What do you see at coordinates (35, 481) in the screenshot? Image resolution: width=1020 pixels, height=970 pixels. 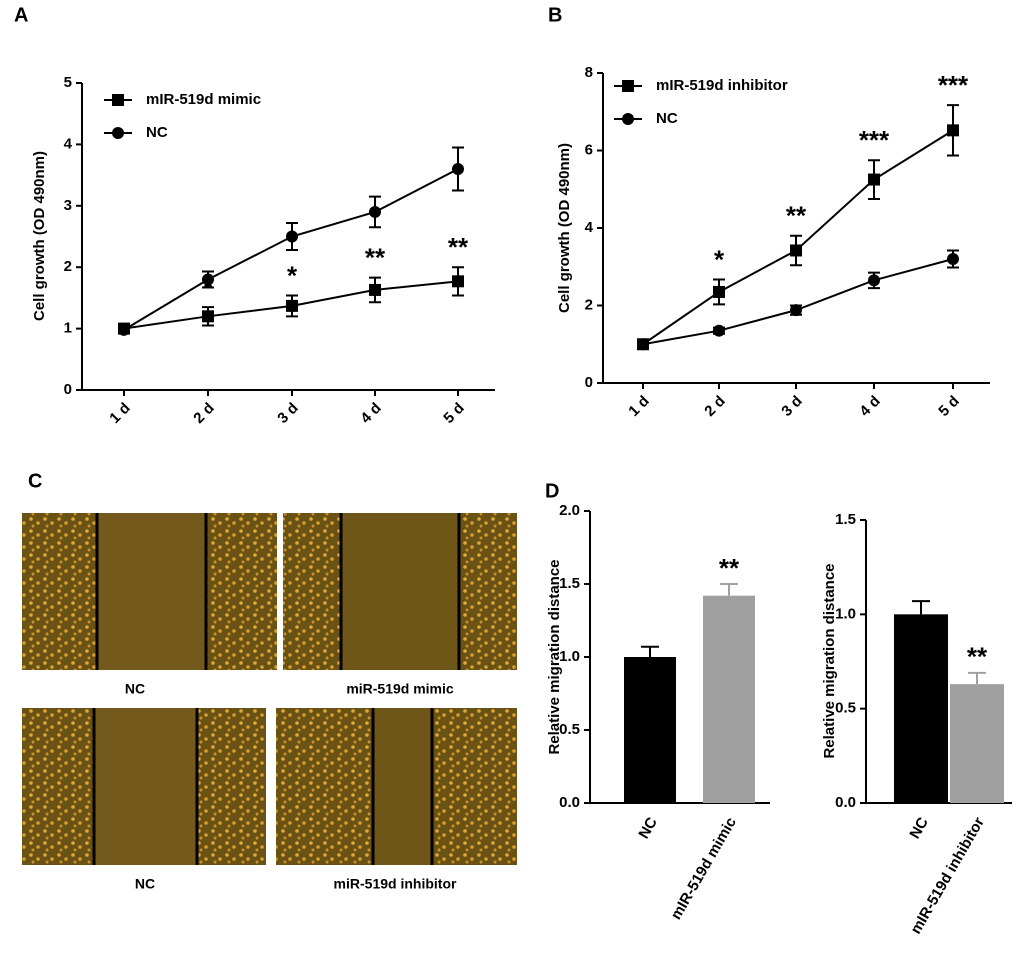 I see `panel-label: C` at bounding box center [35, 481].